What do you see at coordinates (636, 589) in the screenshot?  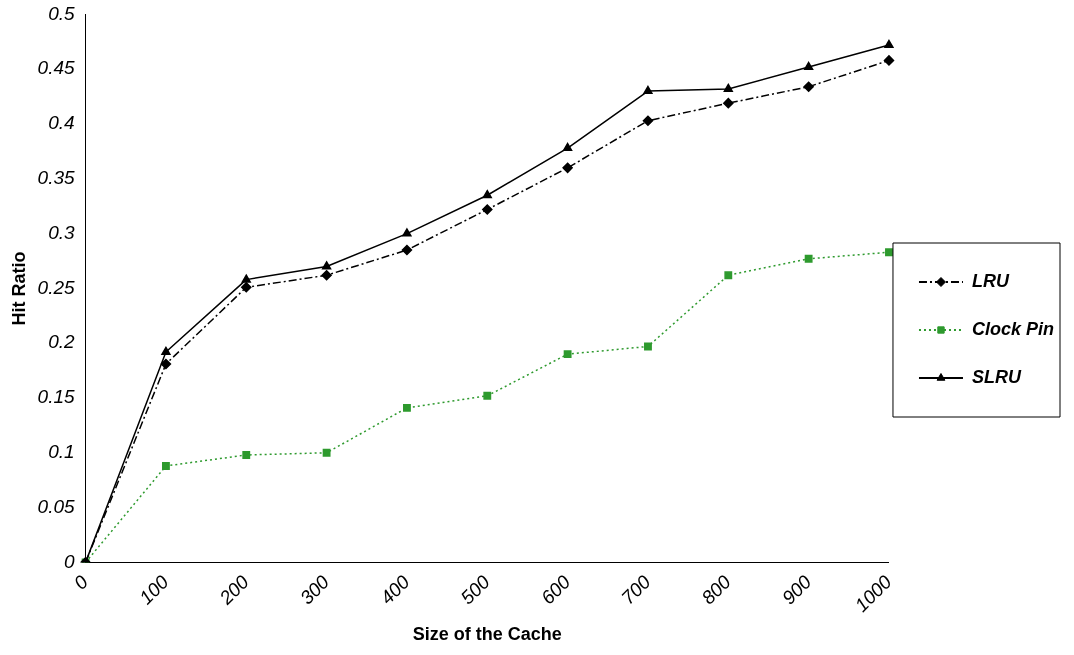 I see `x-tick-label: 700` at bounding box center [636, 589].